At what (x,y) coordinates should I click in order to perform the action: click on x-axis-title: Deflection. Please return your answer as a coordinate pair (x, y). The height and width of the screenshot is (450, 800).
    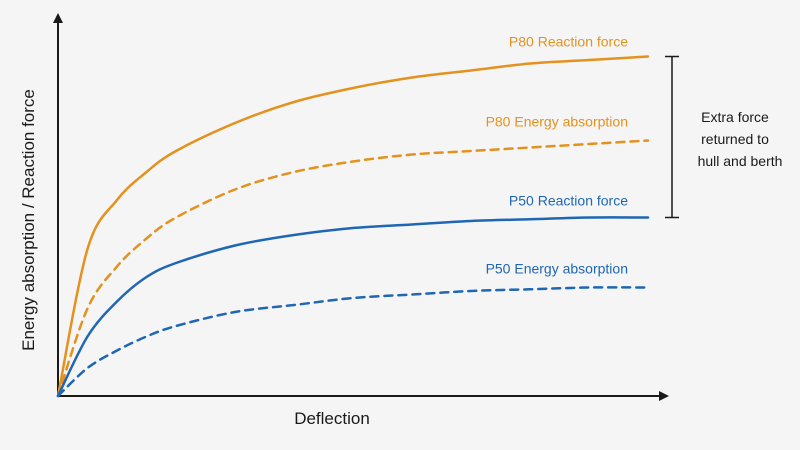
    Looking at the image, I should click on (332, 418).